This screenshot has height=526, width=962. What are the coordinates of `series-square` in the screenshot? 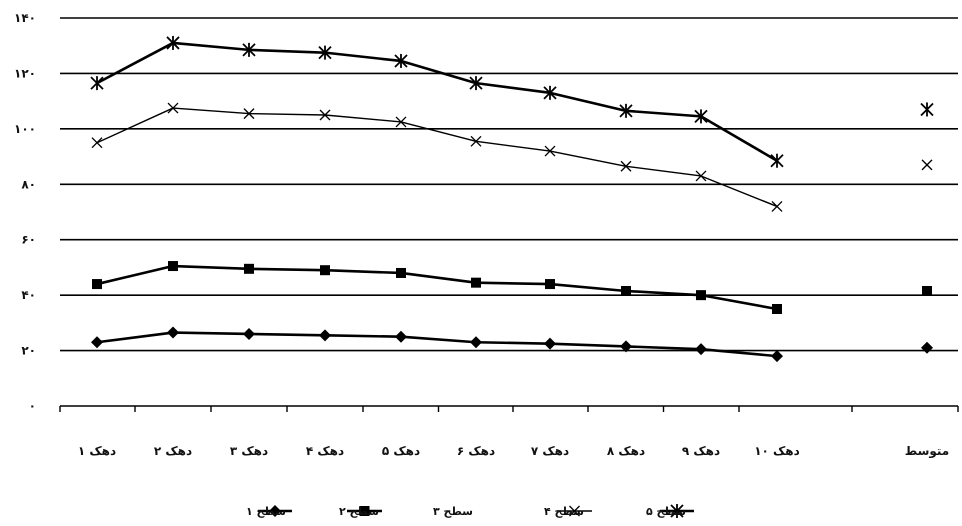 It's located at (512, 287).